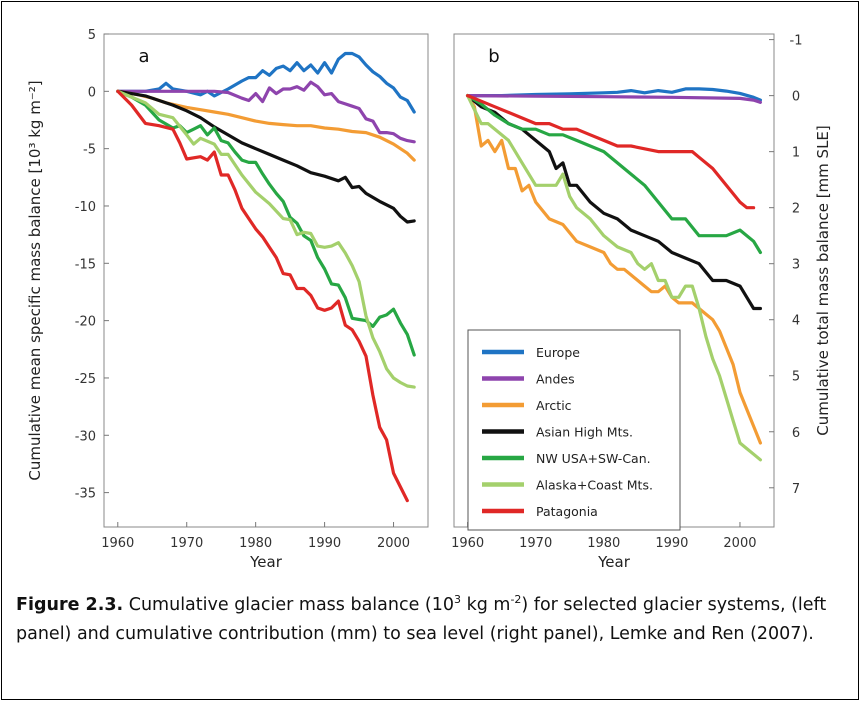  What do you see at coordinates (554, 405) in the screenshot?
I see `legend-entry: Arctic` at bounding box center [554, 405].